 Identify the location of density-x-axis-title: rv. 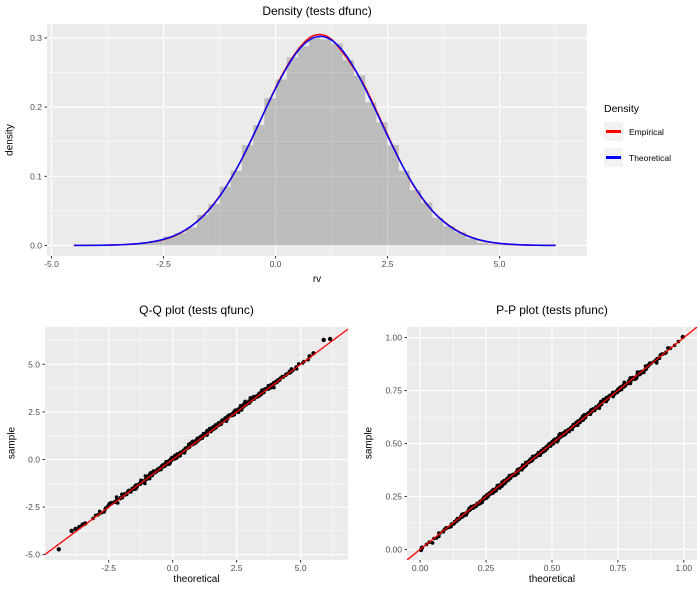
(317, 279).